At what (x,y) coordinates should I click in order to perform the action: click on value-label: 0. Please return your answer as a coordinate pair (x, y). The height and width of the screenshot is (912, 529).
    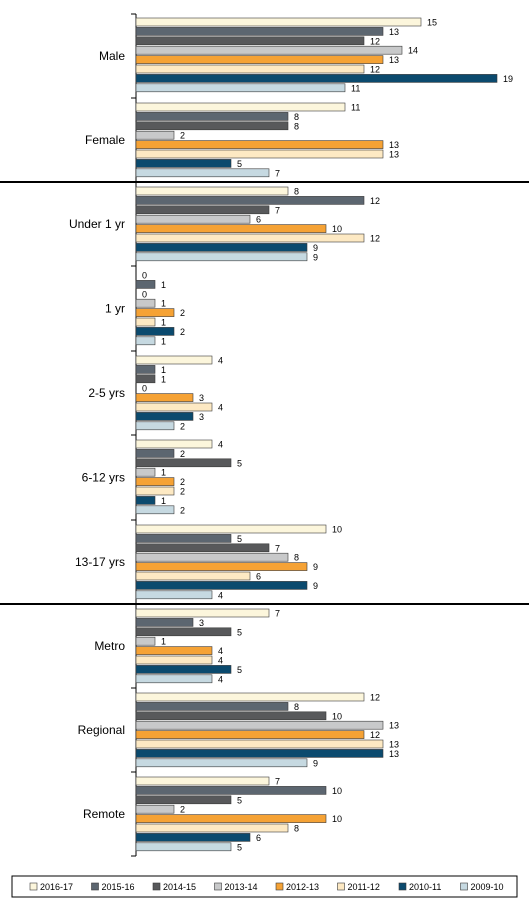
    Looking at the image, I should click on (144, 294).